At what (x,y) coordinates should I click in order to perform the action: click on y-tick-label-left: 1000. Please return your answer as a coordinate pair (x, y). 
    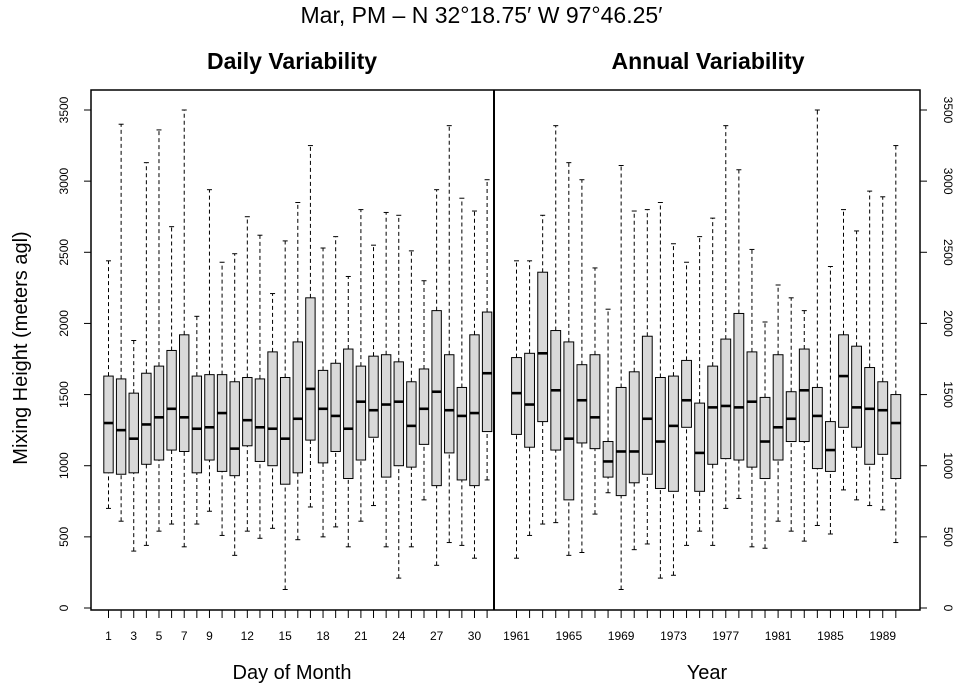
    Looking at the image, I should click on (64, 465).